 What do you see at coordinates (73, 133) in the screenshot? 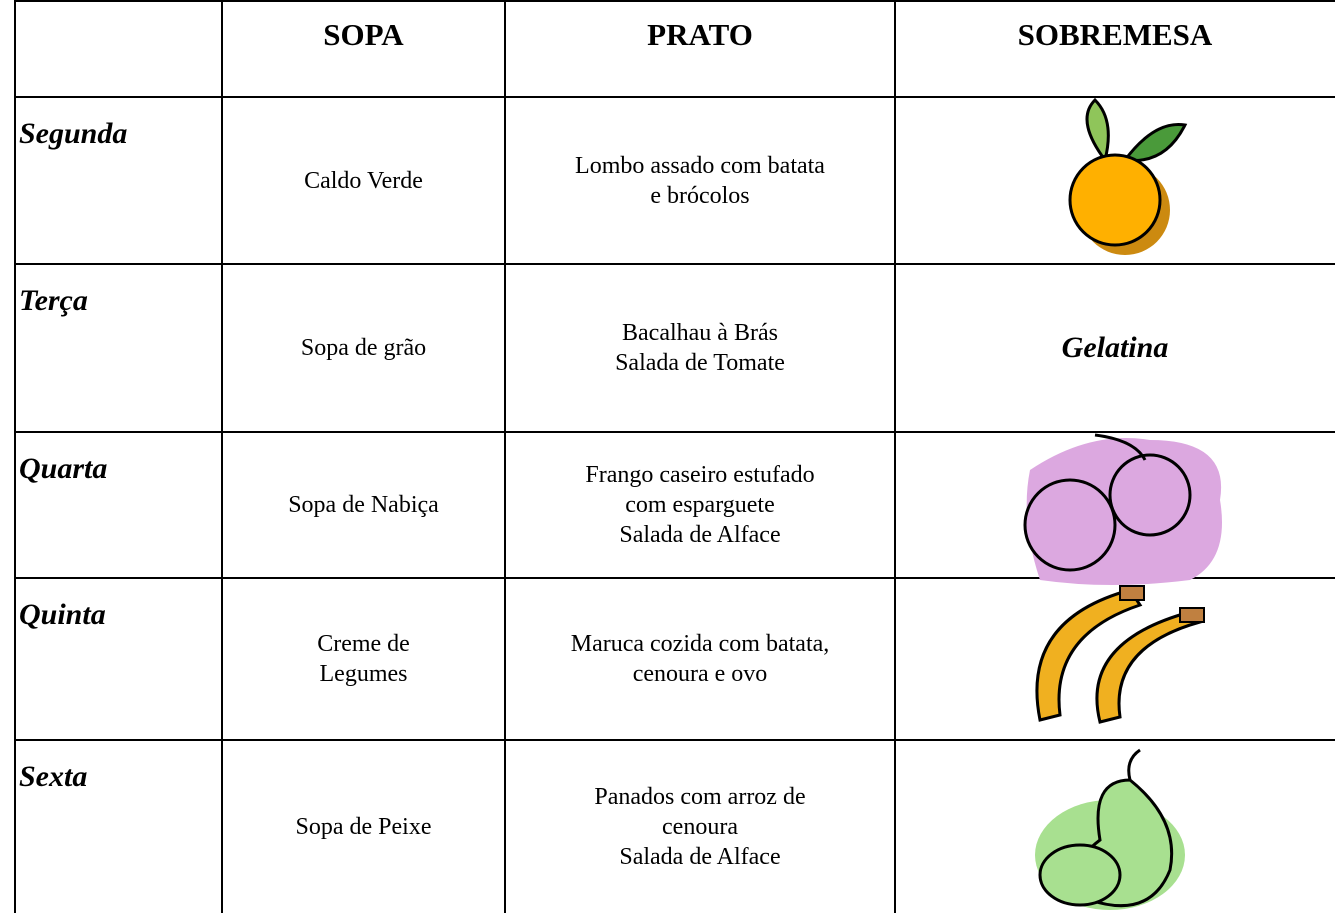
I see `day-label: Segunda` at bounding box center [73, 133].